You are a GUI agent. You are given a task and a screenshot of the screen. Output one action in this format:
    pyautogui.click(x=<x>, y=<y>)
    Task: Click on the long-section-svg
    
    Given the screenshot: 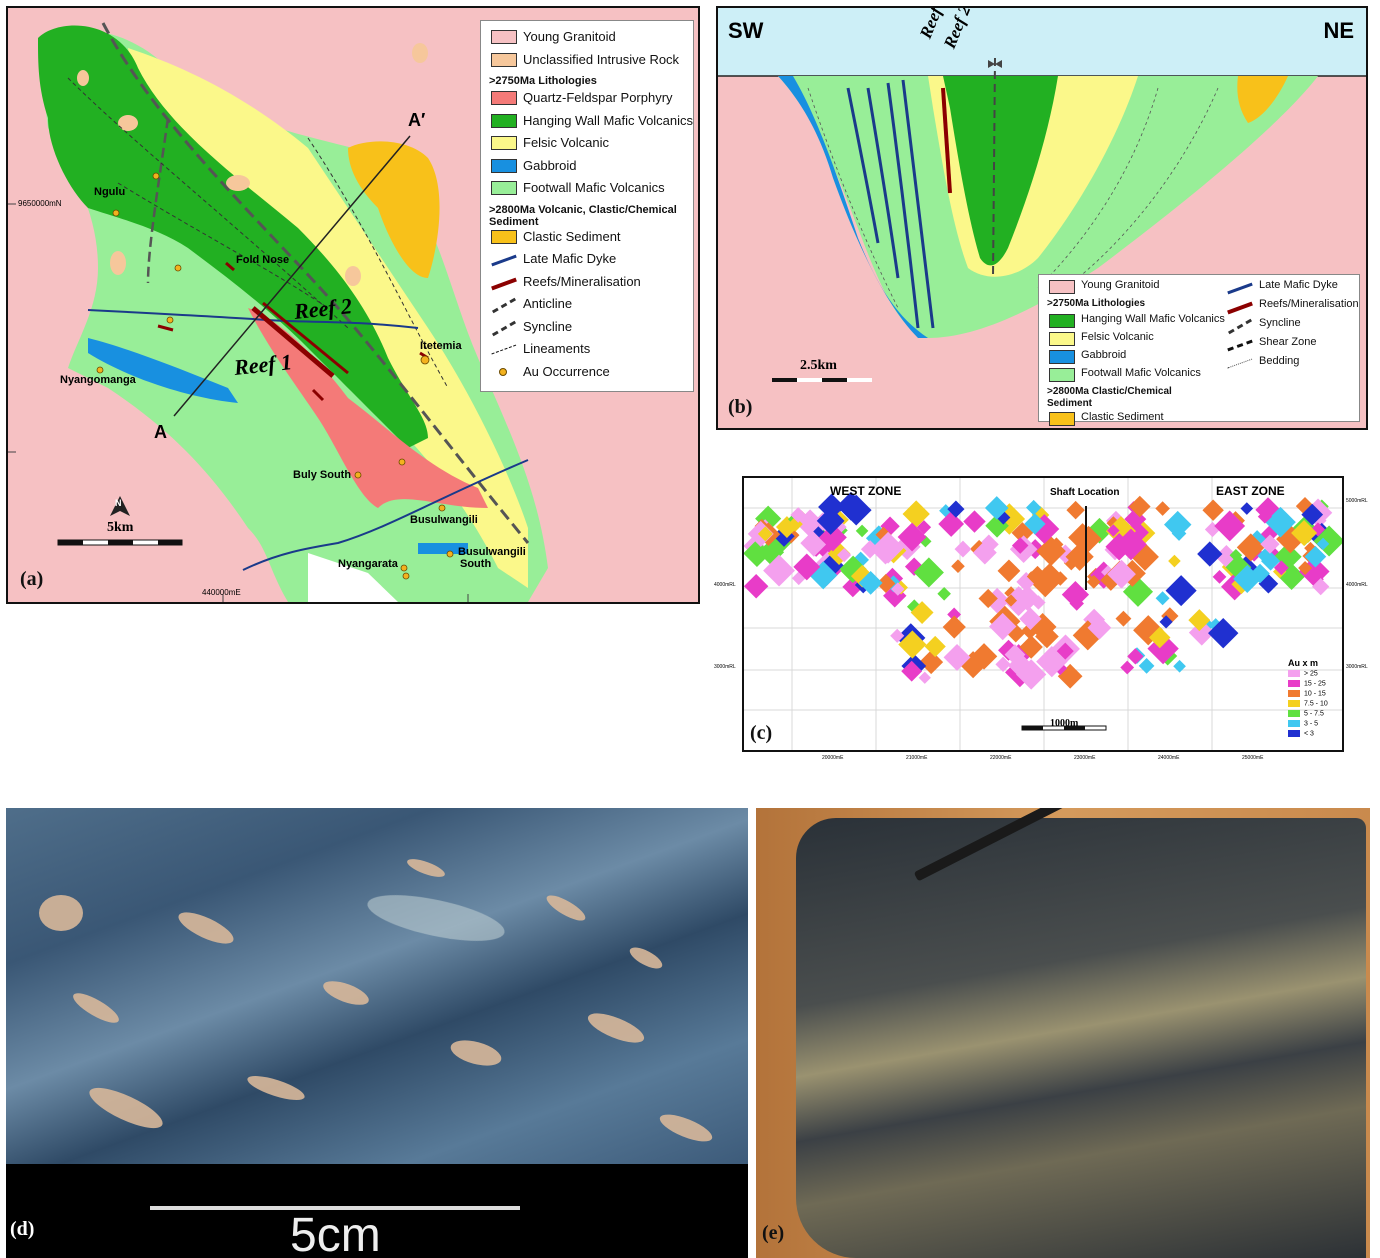 What is the action you would take?
    pyautogui.click(x=1043, y=614)
    